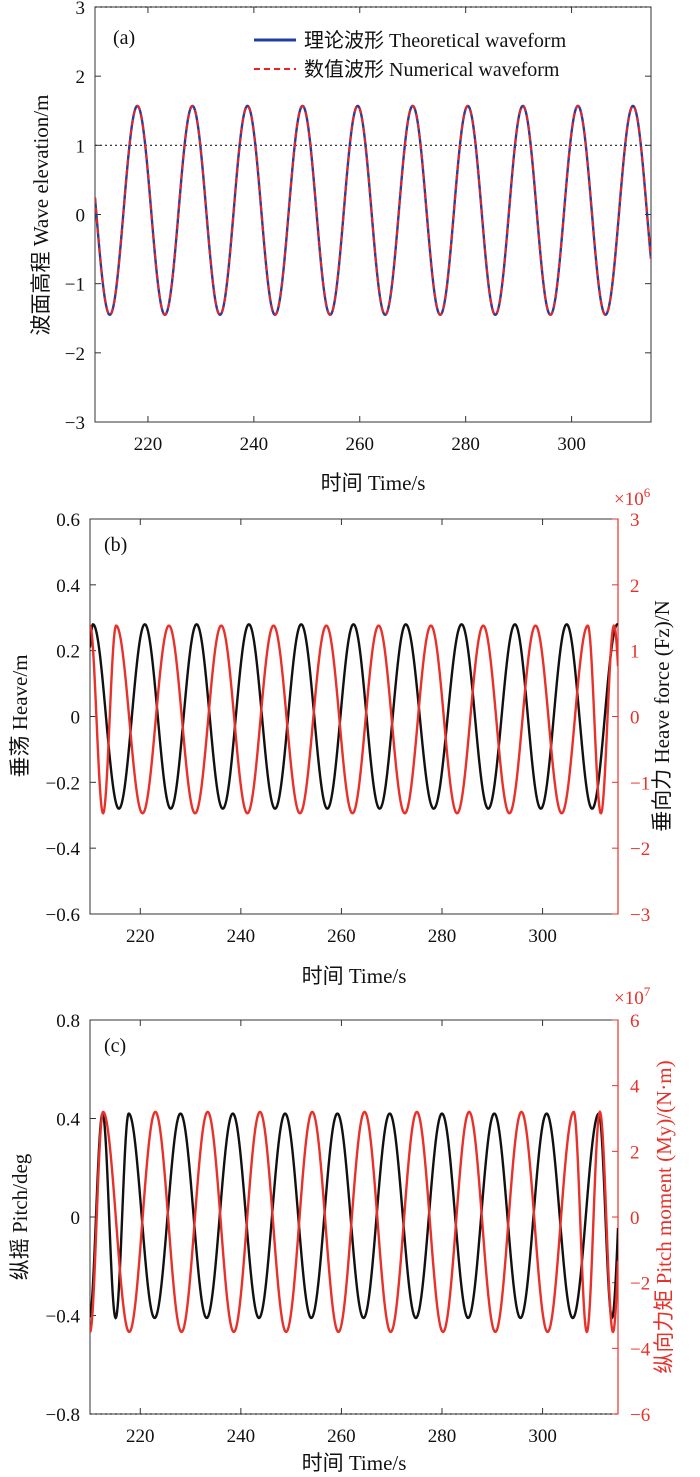 The width and height of the screenshot is (700, 1477). Describe the element at coordinates (63, 915) in the screenshot. I see `y-tick-label: −0.6` at that location.